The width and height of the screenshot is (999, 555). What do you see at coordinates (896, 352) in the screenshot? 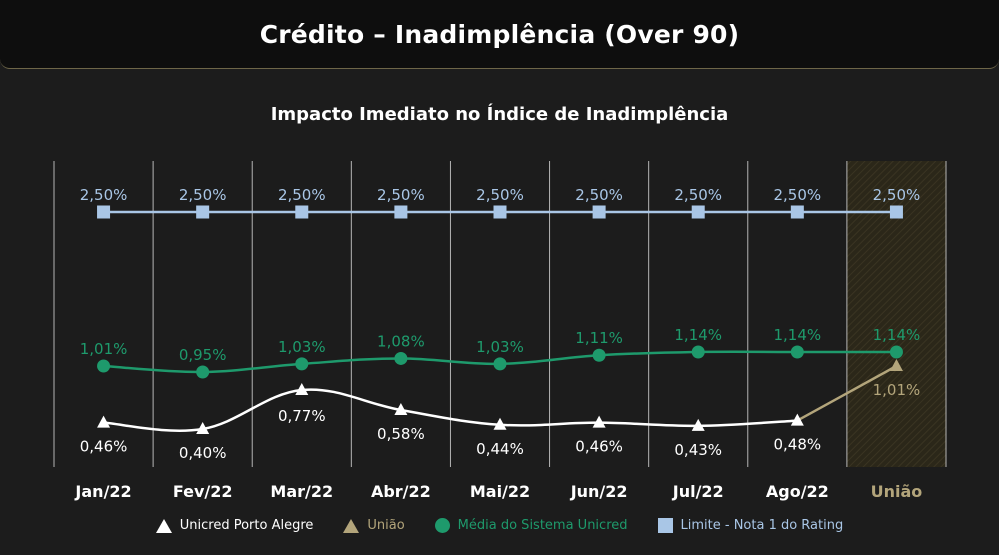
I see `marker-m-dia-do-sistema-unicred-uni-o` at bounding box center [896, 352].